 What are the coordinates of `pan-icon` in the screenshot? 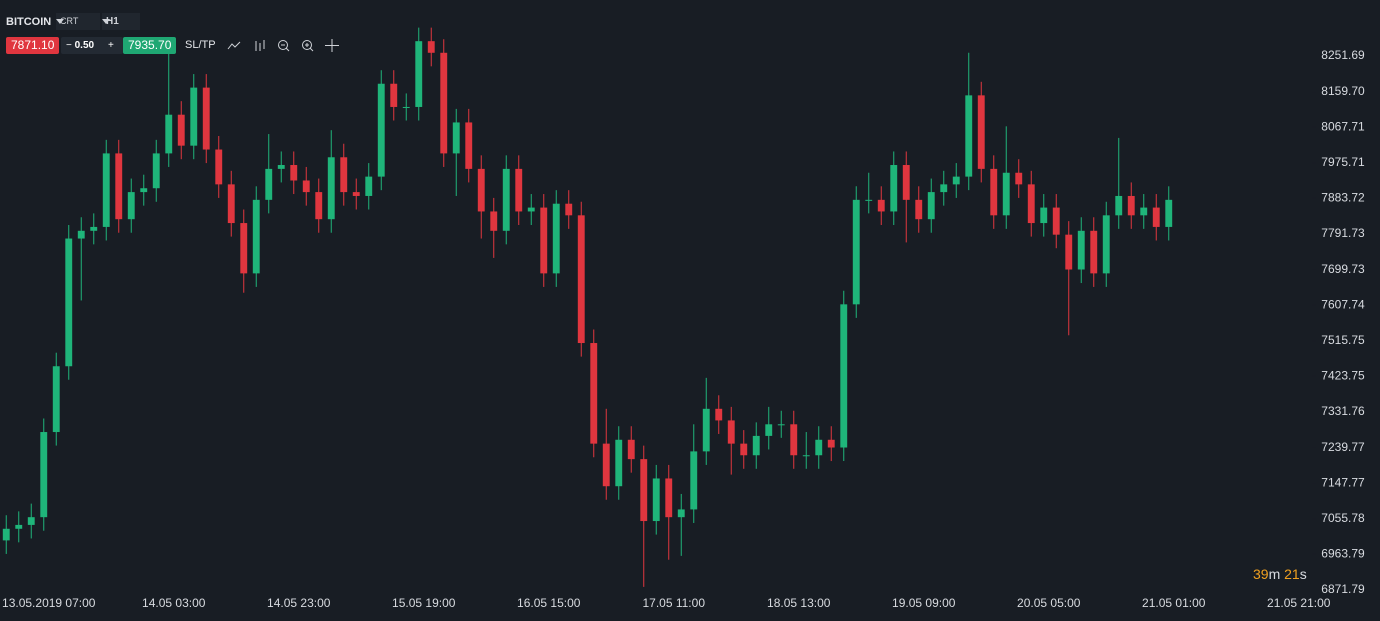 It's located at (332, 45).